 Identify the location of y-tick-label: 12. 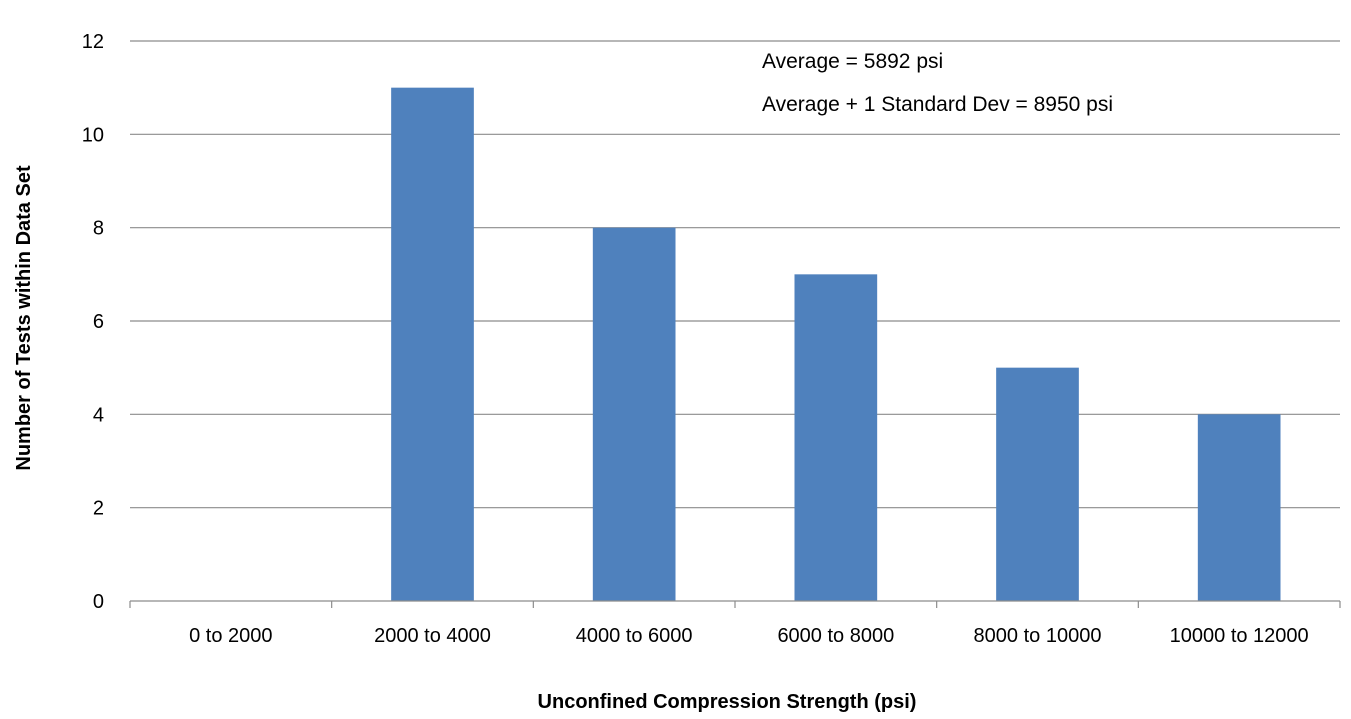
(93, 42).